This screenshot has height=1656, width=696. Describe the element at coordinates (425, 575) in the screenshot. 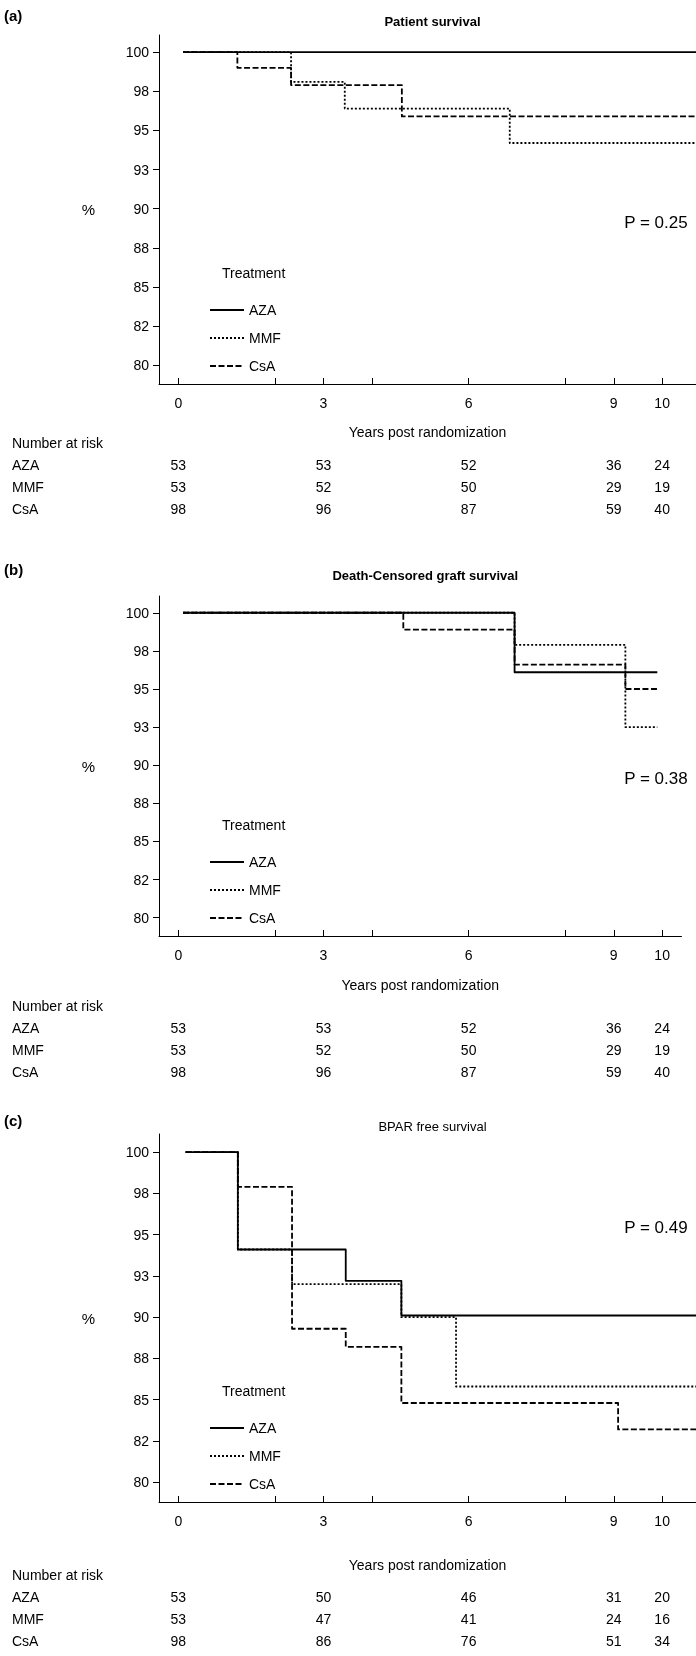

I see `chart-title: Death-Censored graft survival` at that location.